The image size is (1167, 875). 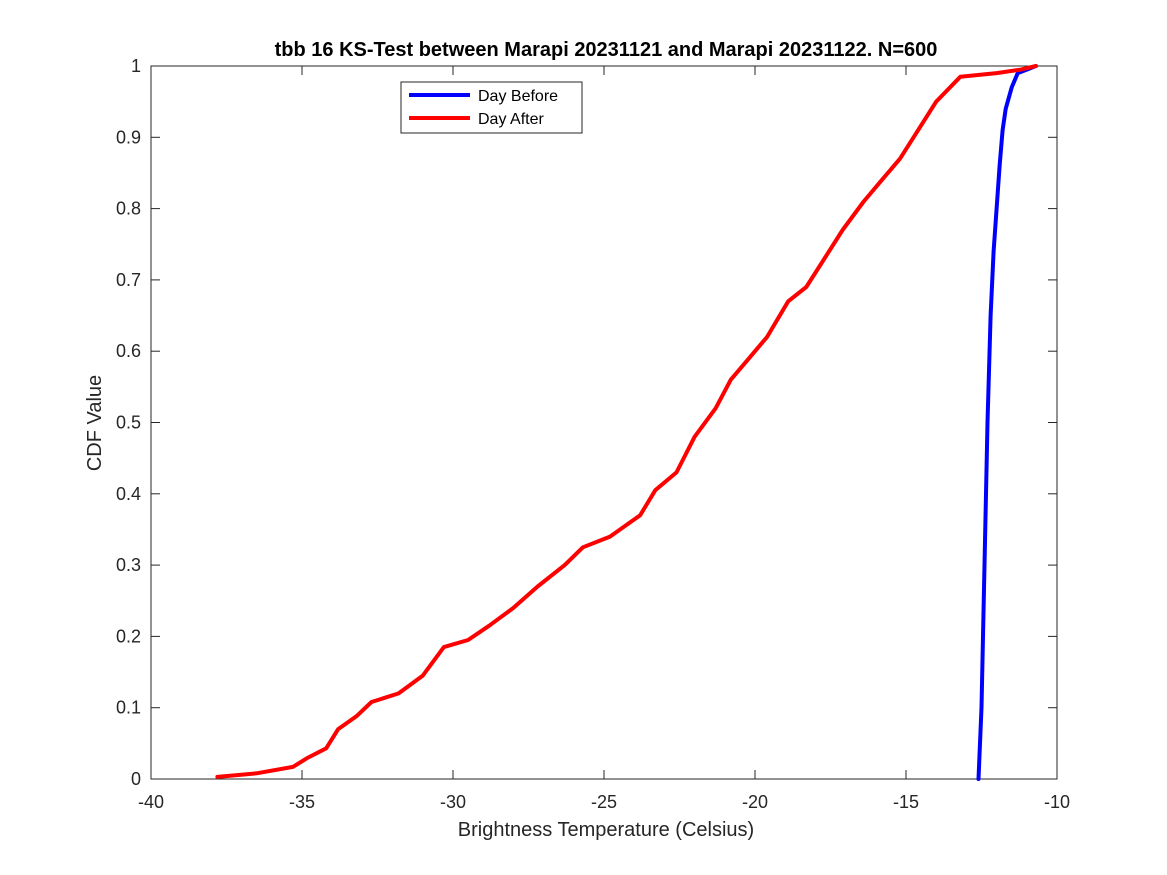 I want to click on y-tick-label: 0.4, so click(x=128, y=494).